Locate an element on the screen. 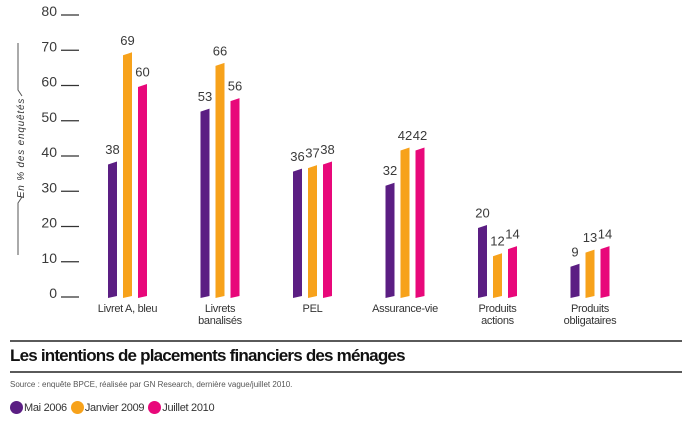  bar-value-label: 53 is located at coordinates (205, 96).